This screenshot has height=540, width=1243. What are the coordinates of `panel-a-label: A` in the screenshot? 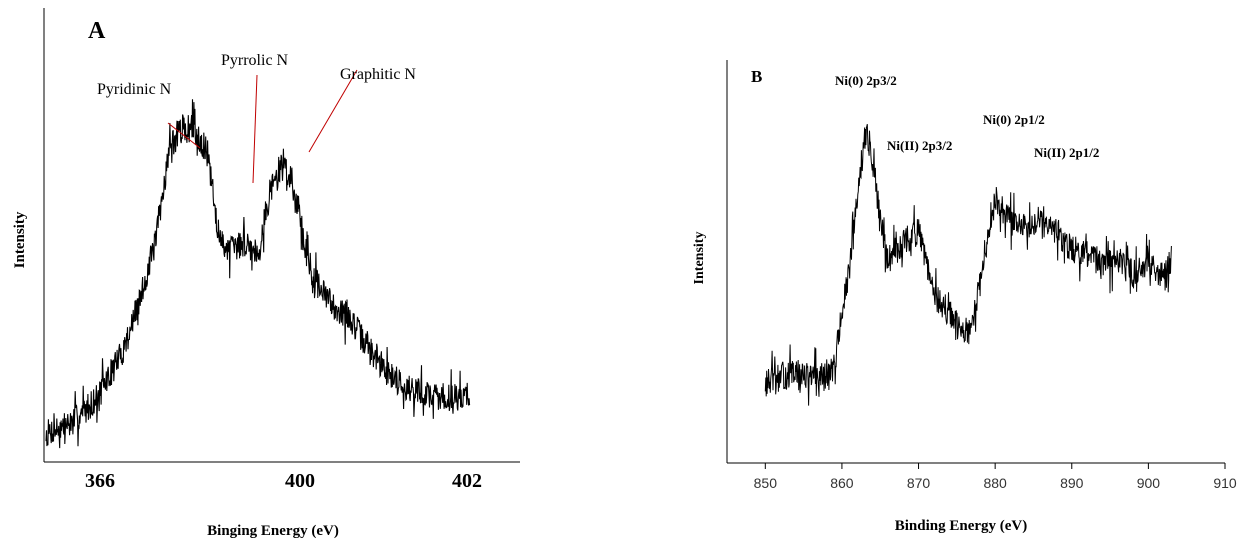 It's located at (97, 31).